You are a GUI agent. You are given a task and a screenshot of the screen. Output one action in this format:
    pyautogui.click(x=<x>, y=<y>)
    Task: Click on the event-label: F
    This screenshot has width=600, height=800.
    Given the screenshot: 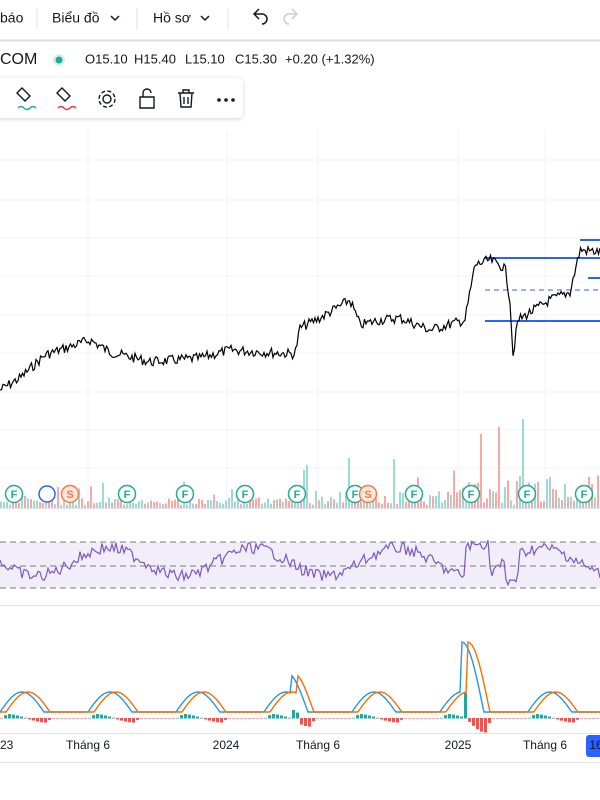 What is the action you would take?
    pyautogui.click(x=471, y=495)
    